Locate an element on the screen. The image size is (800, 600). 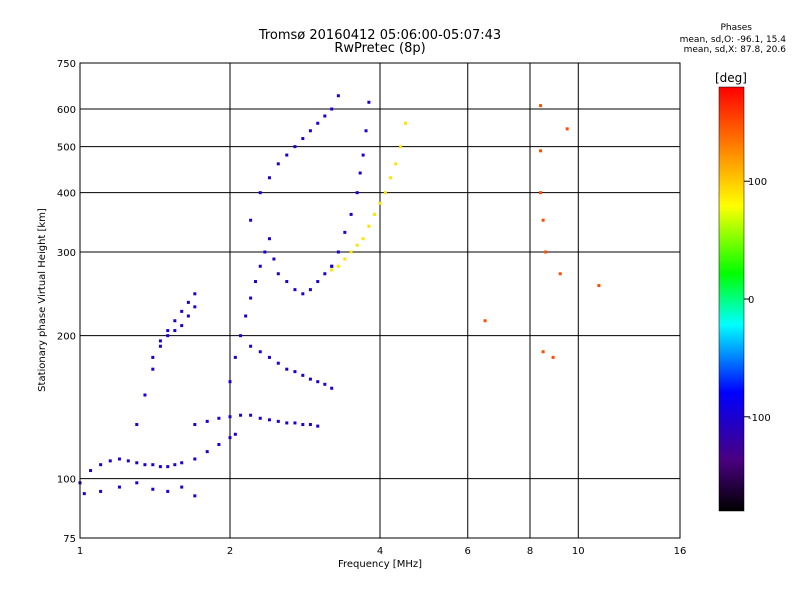
y-tick-label: 500 is located at coordinates (66, 148).